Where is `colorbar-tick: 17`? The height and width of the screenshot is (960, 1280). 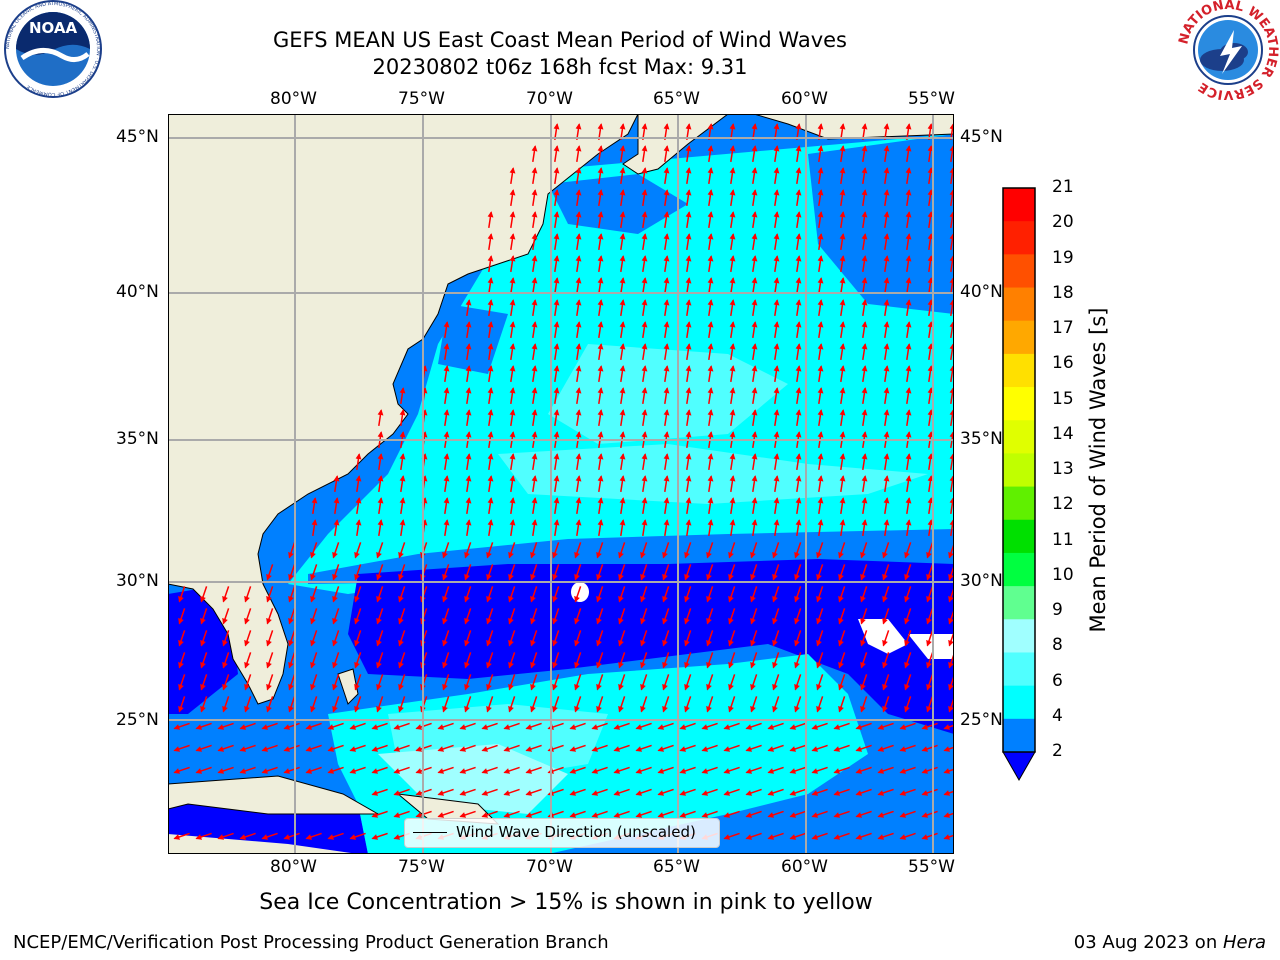
colorbar-tick: 17 is located at coordinates (1063, 328).